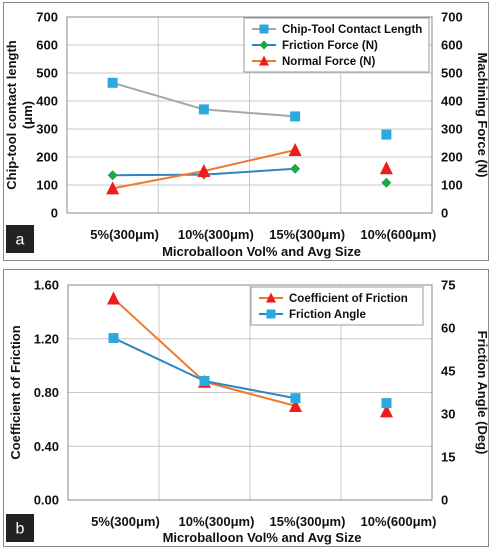 The width and height of the screenshot is (494, 550). What do you see at coordinates (448, 414) in the screenshot?
I see `y2-tick-label: 30` at bounding box center [448, 414].